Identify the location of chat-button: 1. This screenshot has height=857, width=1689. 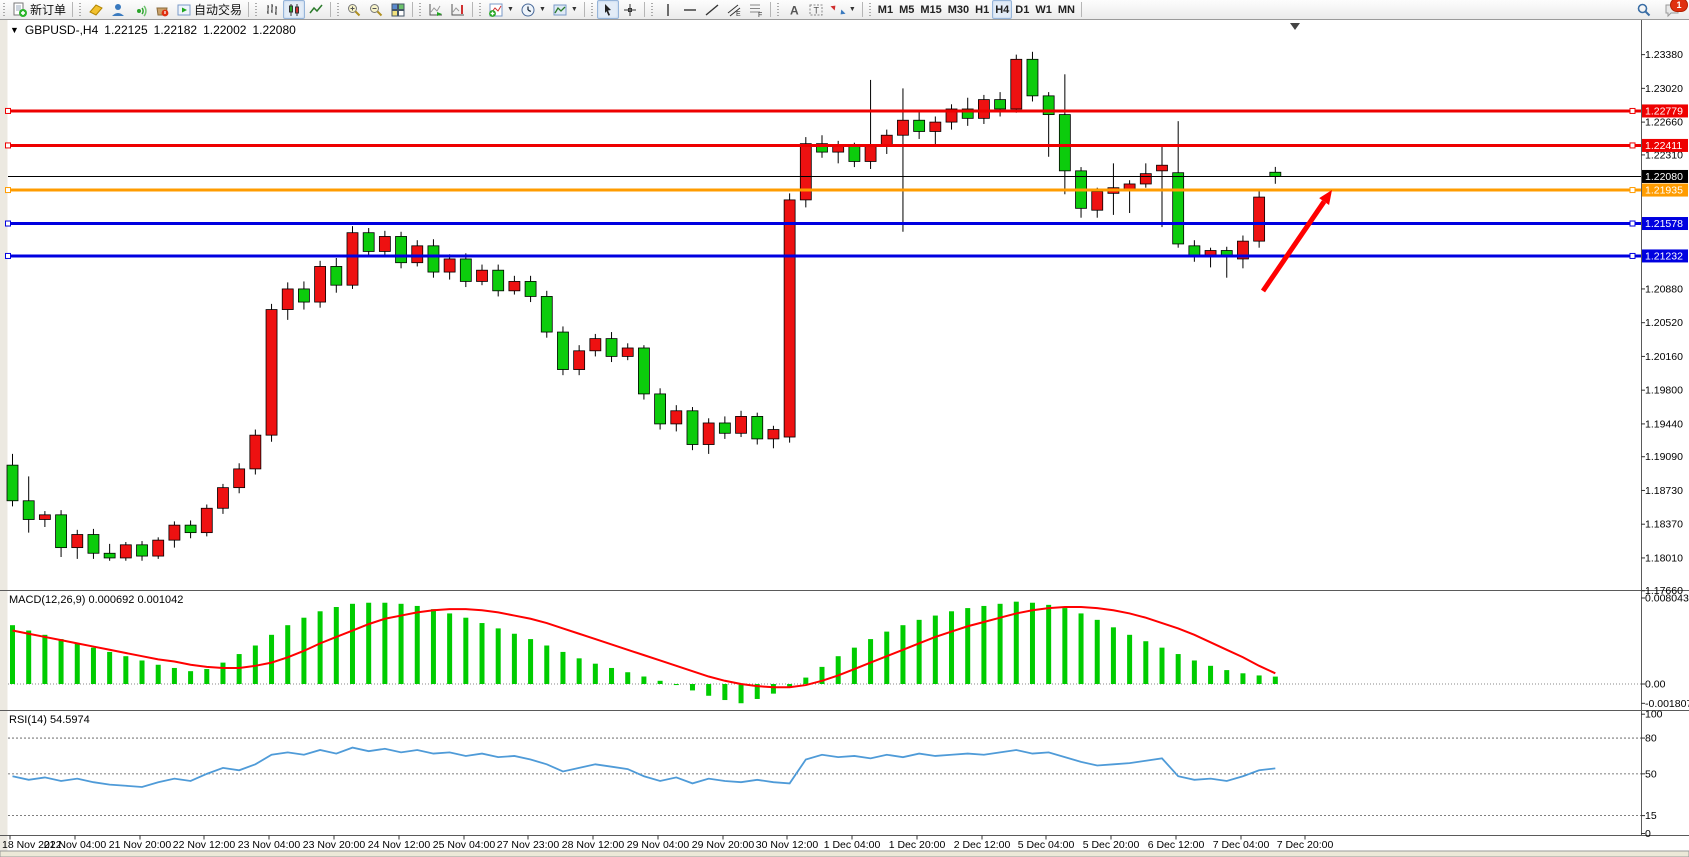
(1674, 9).